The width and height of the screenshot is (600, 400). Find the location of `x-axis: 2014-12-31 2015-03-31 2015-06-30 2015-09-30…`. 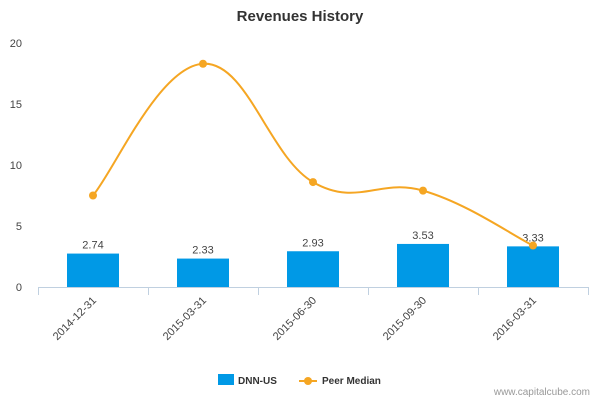

x-axis: 2014-12-31 2015-03-31 2015-06-30 2015-09-30… is located at coordinates (313, 315).